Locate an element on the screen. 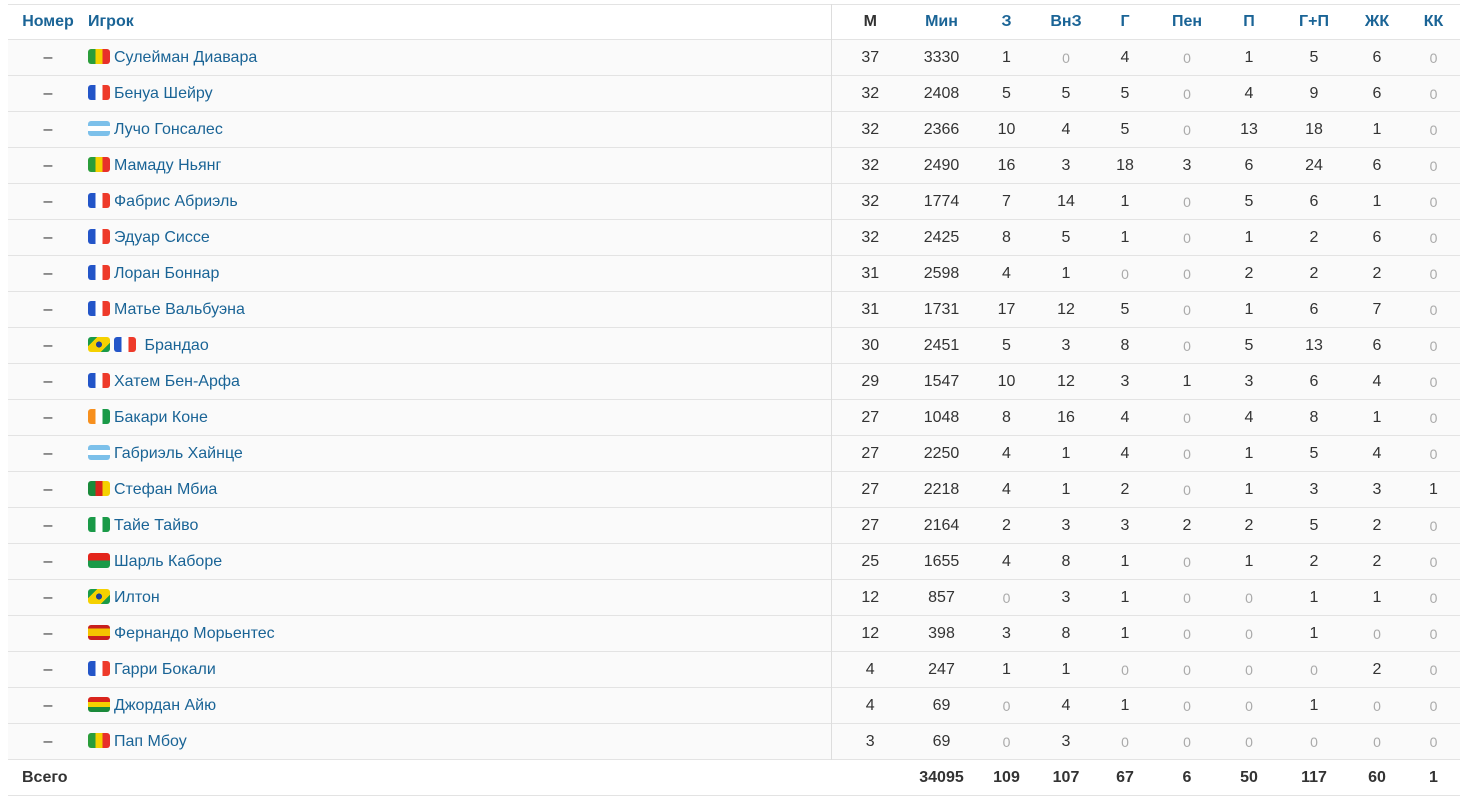 The height and width of the screenshot is (796, 1460). stat-z: 7 is located at coordinates (1006, 201).